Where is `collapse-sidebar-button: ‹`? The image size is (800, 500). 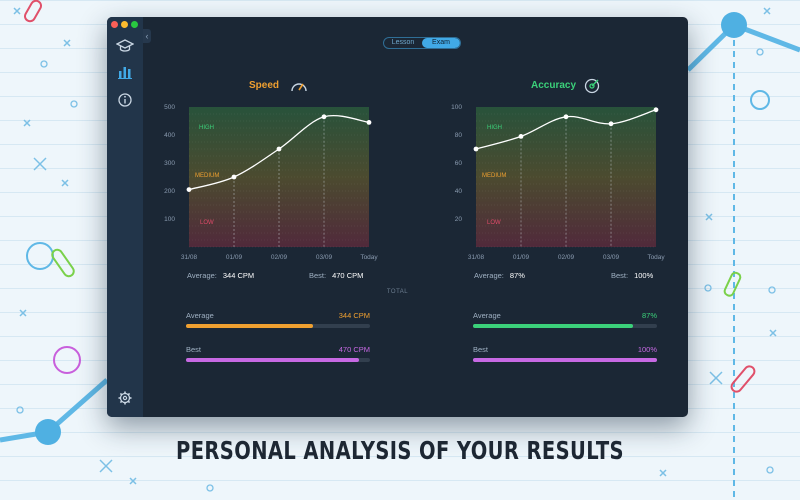 collapse-sidebar-button: ‹ is located at coordinates (147, 36).